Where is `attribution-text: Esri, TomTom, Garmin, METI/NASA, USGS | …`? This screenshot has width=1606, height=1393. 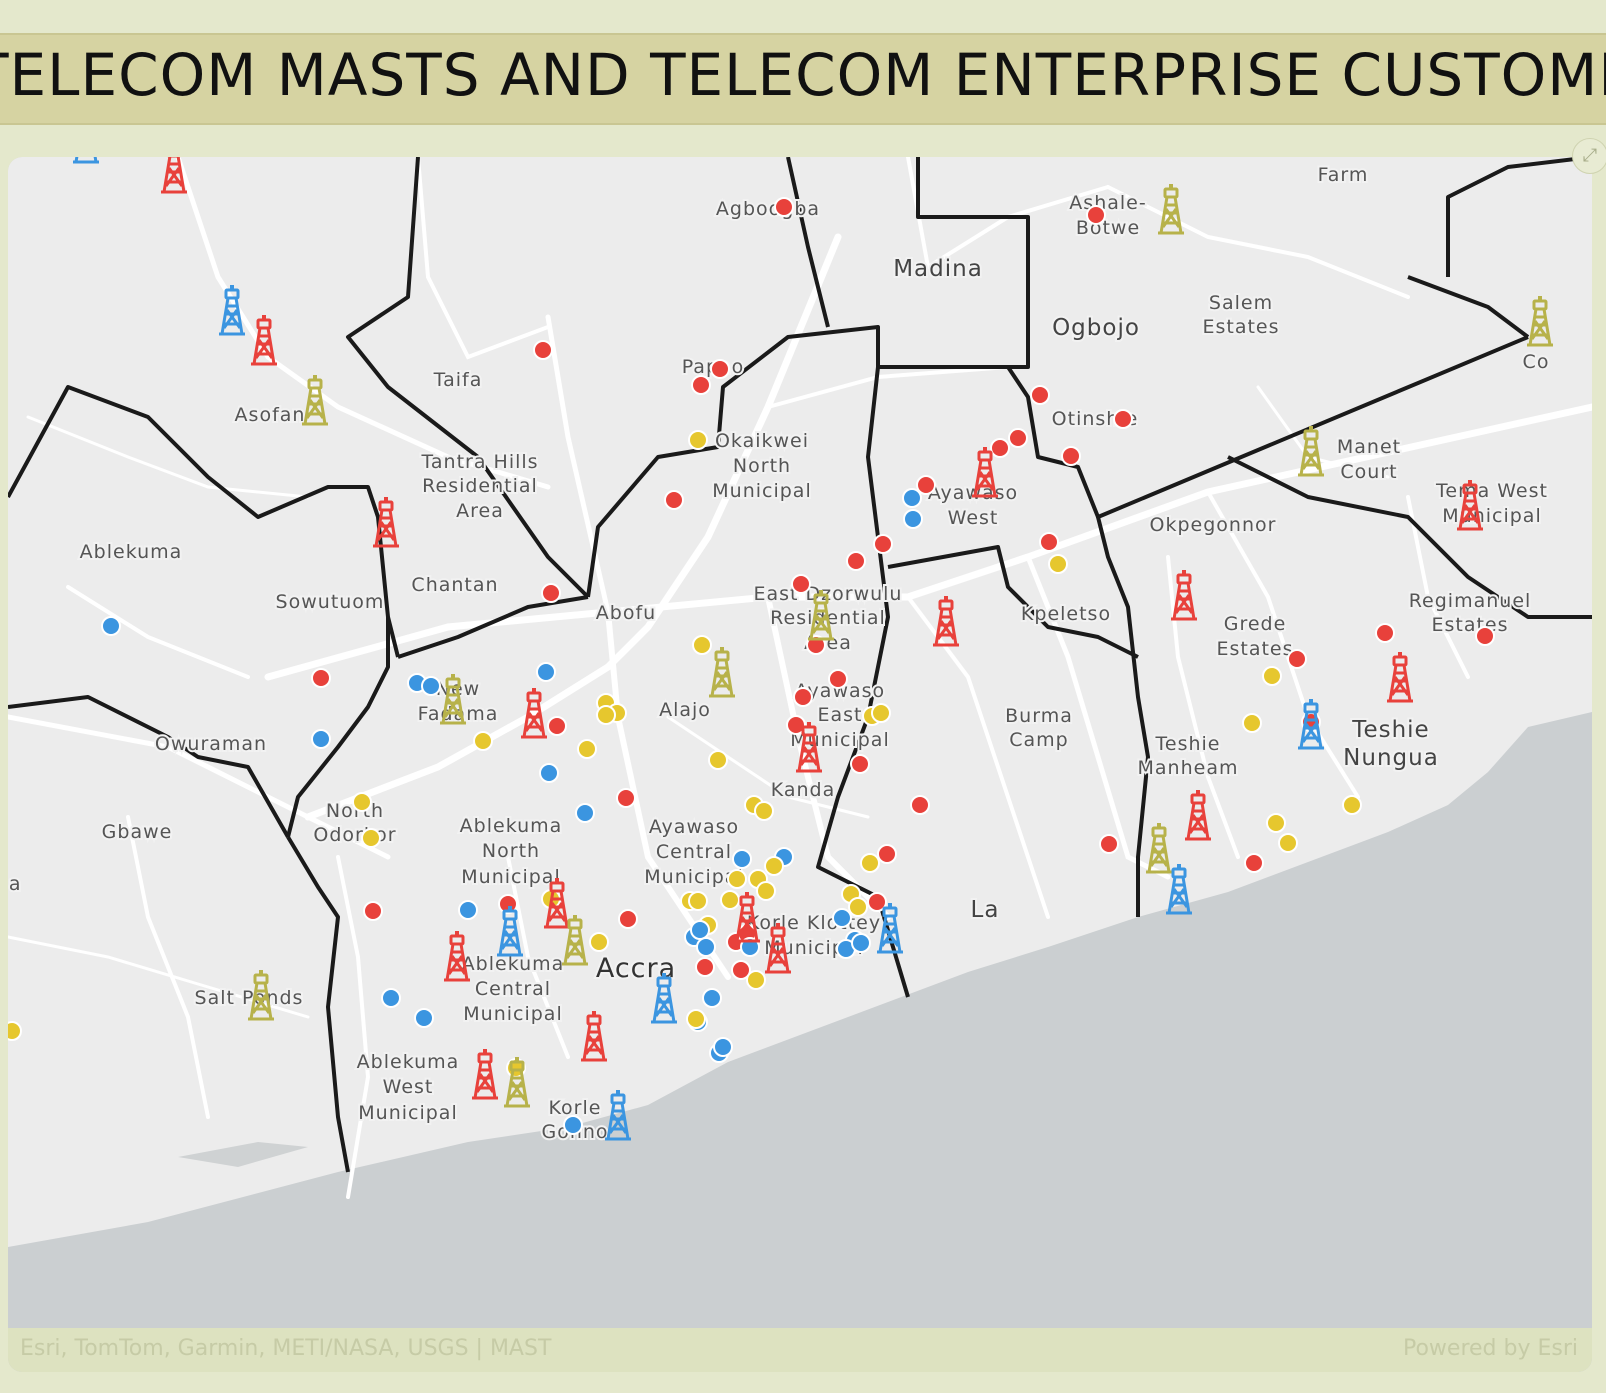
attribution-text: Esri, TomTom, Garmin, METI/NASA, USGS | … is located at coordinates (286, 1348).